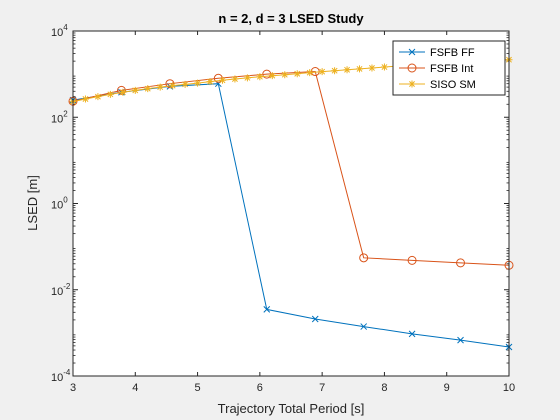 The image size is (560, 420). Describe the element at coordinates (452, 53) in the screenshot. I see `legend-label: FSFB FF` at that location.